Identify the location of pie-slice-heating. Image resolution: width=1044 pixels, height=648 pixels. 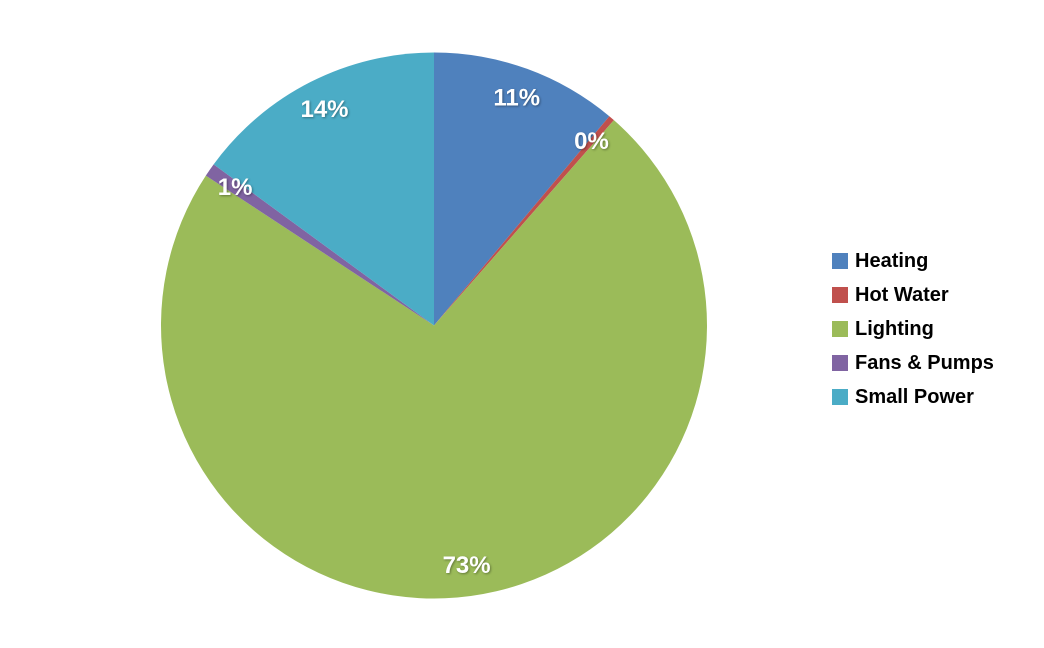
(522, 189).